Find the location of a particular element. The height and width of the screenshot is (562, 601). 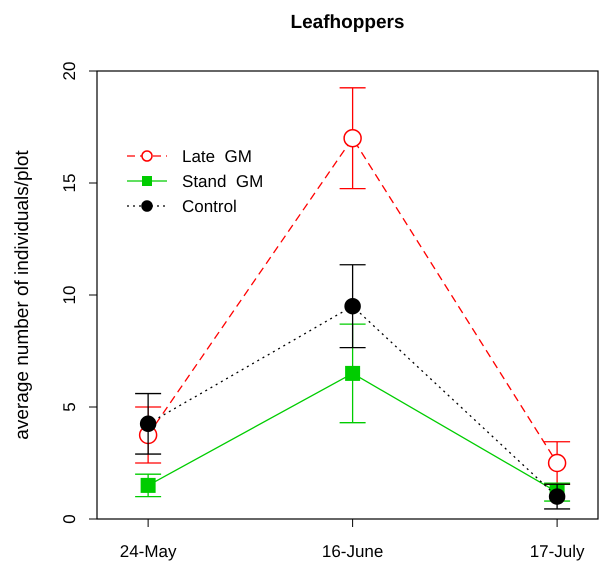

x-tick-label: 17-July is located at coordinates (557, 551).